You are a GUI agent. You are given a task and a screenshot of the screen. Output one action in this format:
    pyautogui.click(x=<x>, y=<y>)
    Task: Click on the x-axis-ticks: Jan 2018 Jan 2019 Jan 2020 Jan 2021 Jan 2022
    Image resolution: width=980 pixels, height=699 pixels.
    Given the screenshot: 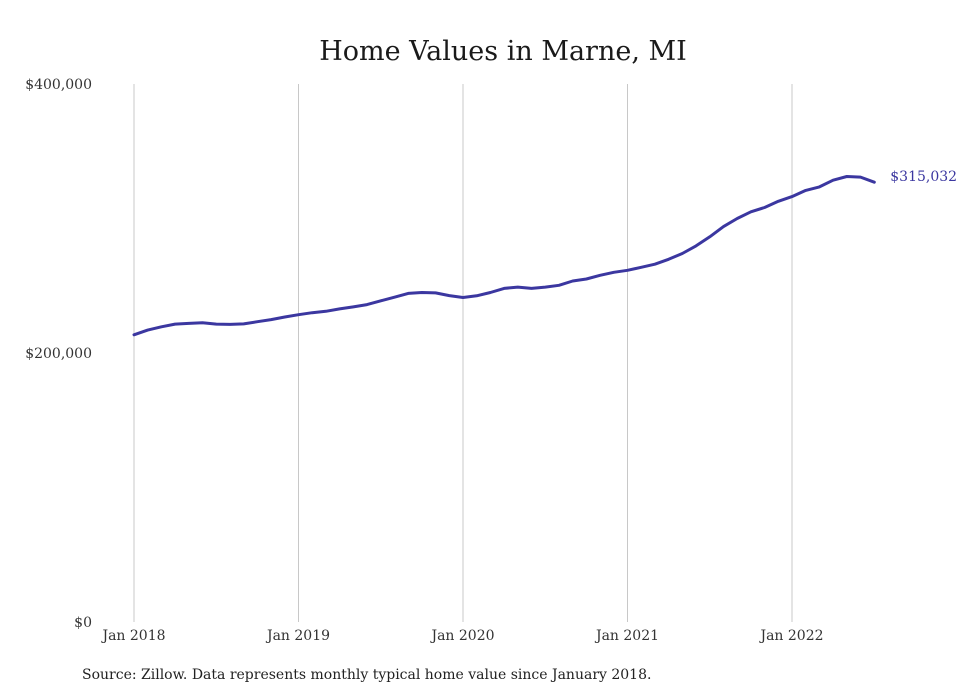 What is the action you would take?
    pyautogui.click(x=461, y=636)
    